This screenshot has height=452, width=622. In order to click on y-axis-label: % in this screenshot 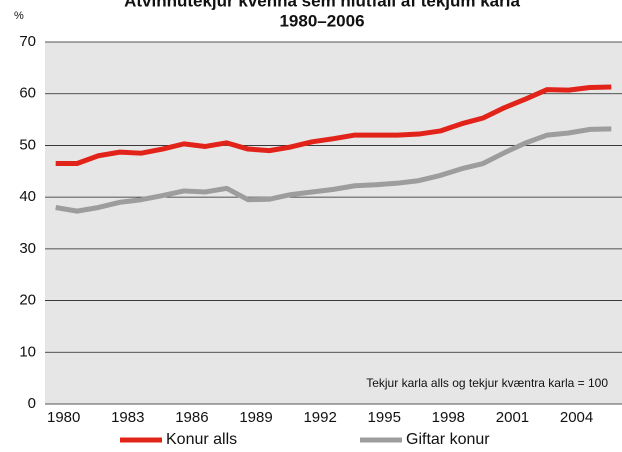, I will do `click(19, 16)`.